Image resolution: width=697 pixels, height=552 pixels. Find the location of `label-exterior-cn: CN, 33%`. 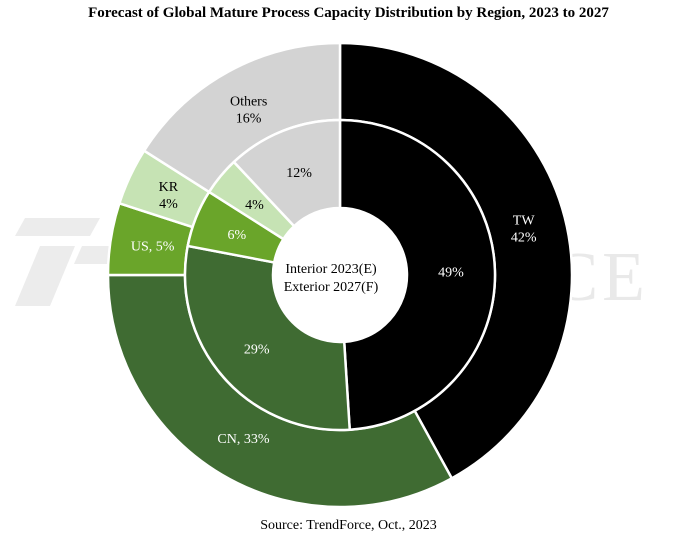

label-exterior-cn: CN, 33% is located at coordinates (243, 439).